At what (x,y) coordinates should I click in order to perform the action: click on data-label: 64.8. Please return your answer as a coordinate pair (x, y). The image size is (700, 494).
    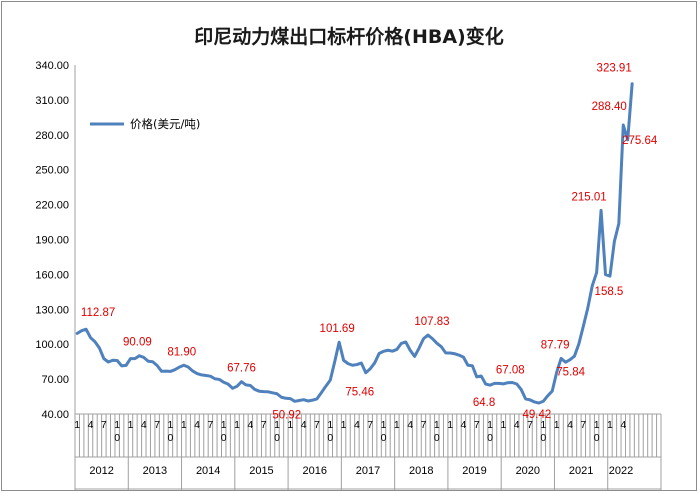
    Looking at the image, I should click on (484, 403).